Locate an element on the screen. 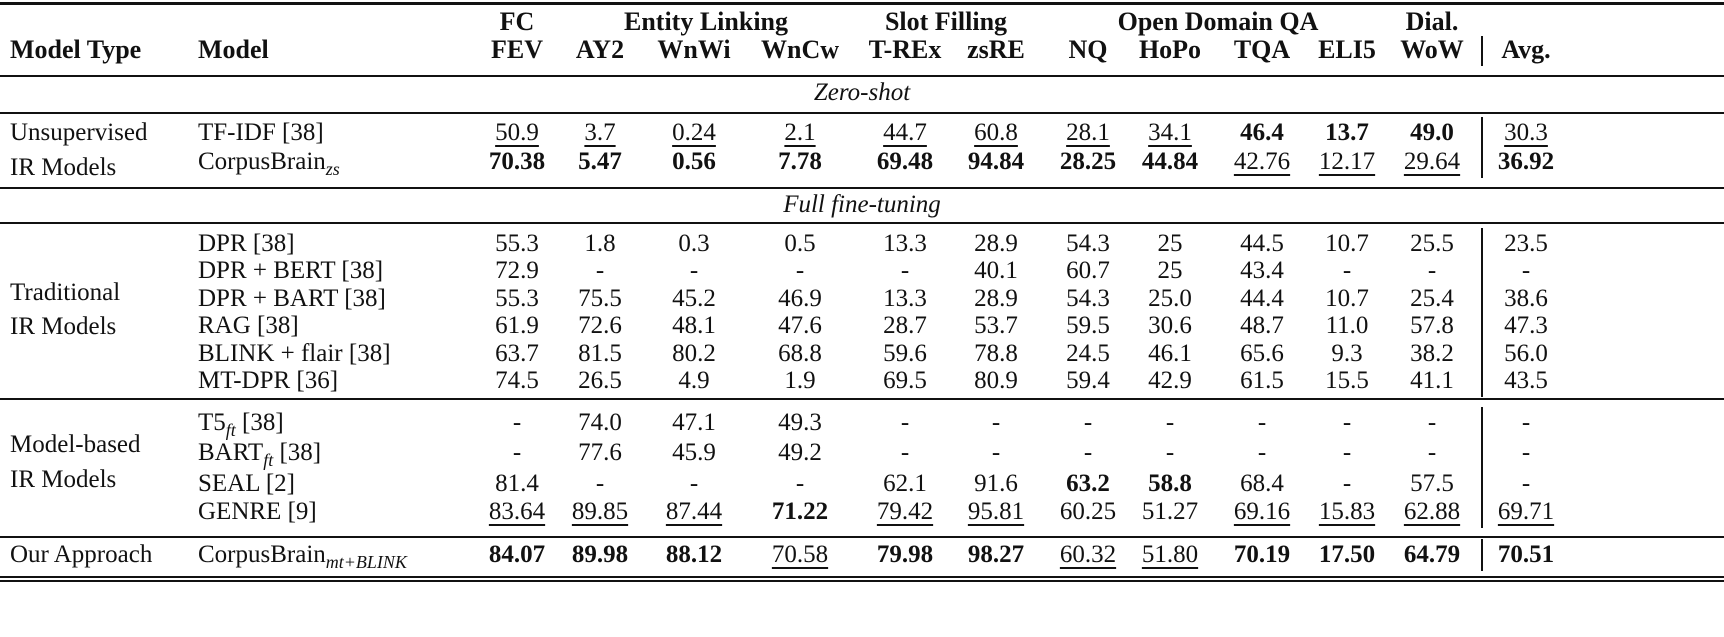 The image size is (1724, 637). model-name: RAG [38] is located at coordinates (248, 325).